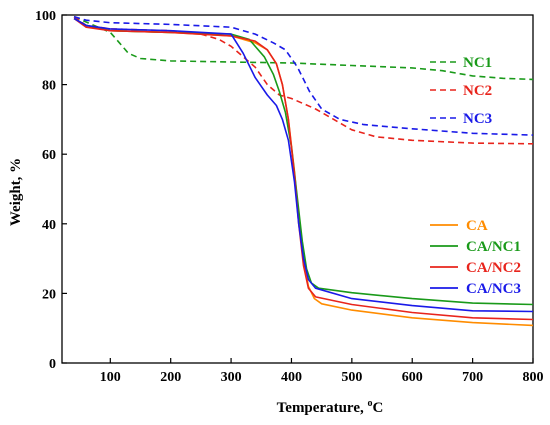 Image resolution: width=550 pixels, height=425 pixels. Describe the element at coordinates (493, 247) in the screenshot. I see `legend-label: CA/NC1` at that location.